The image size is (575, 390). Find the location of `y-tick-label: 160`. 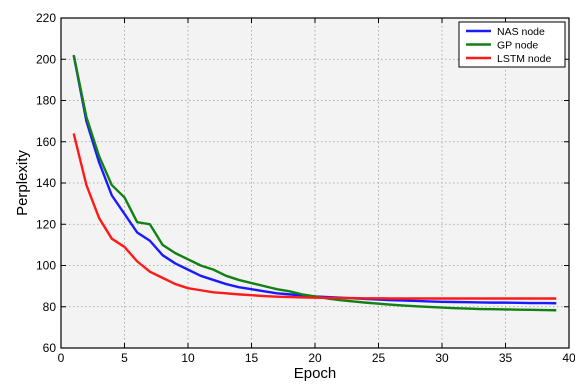

y-tick-label: 160 is located at coordinates (46, 142).